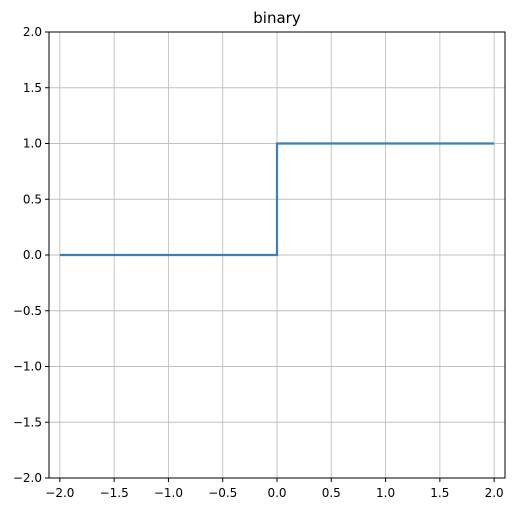 The width and height of the screenshot is (512, 509). Describe the element at coordinates (32, 88) in the screenshot. I see `y-tick-label: 1.5` at that location.